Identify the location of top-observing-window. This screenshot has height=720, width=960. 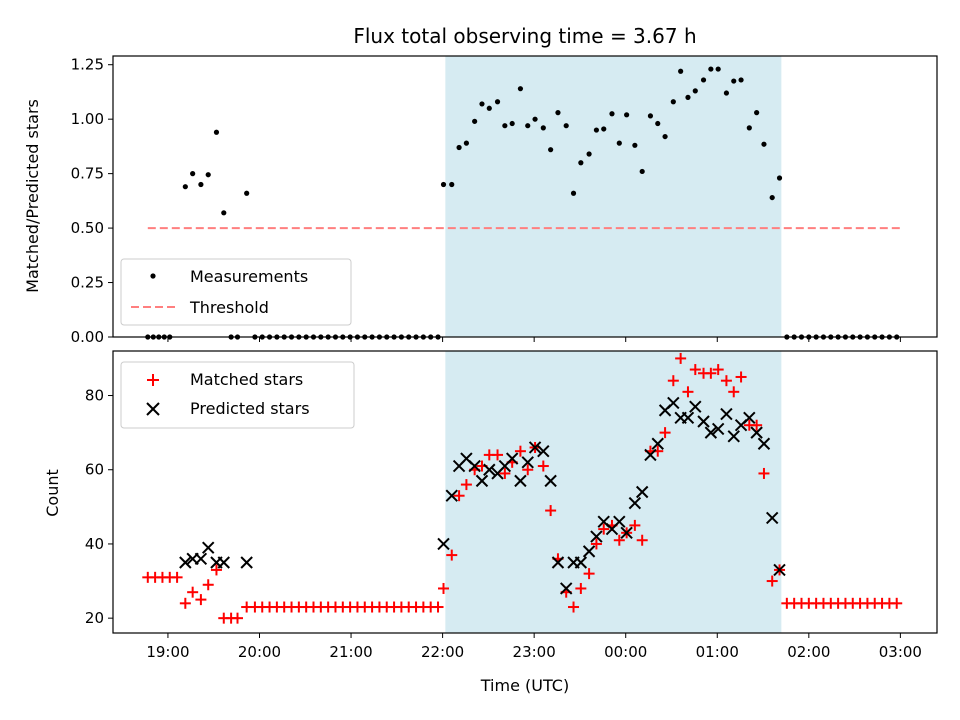
(613, 196).